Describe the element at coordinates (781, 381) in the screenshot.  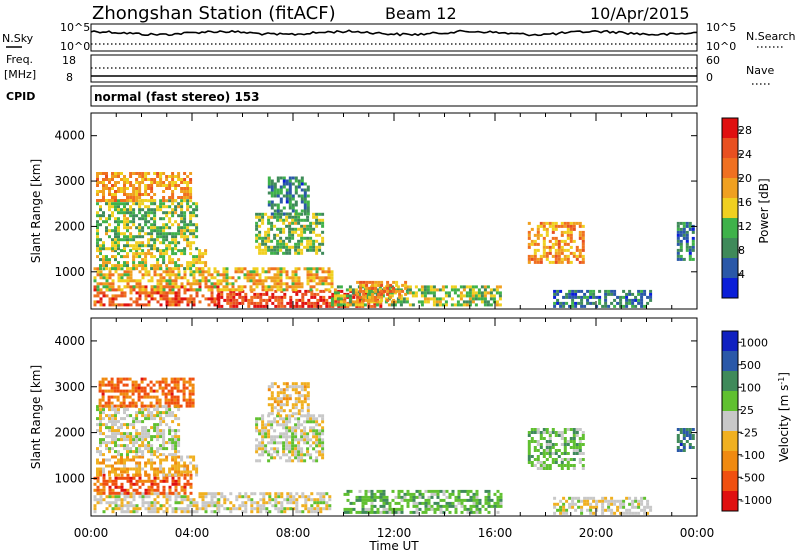
I see `velocity-colorbar-label-exp: -1` at that location.